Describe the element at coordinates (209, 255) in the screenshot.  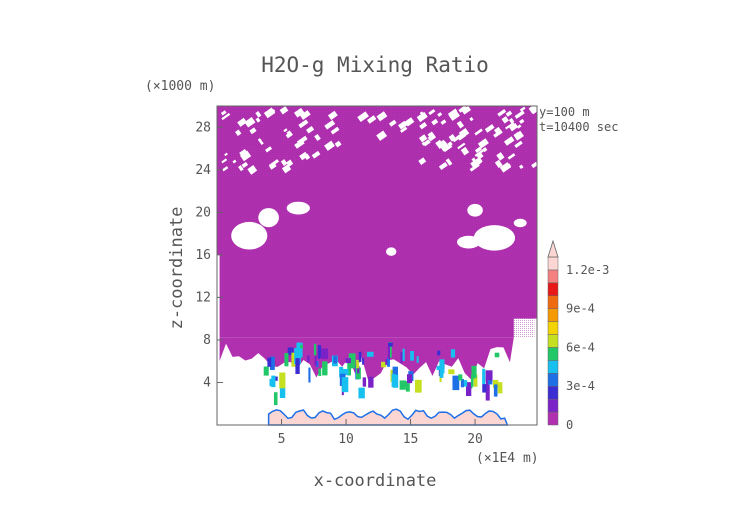
I see `y-axis-ticks: 4 8 12 16 20 24 28` at that location.